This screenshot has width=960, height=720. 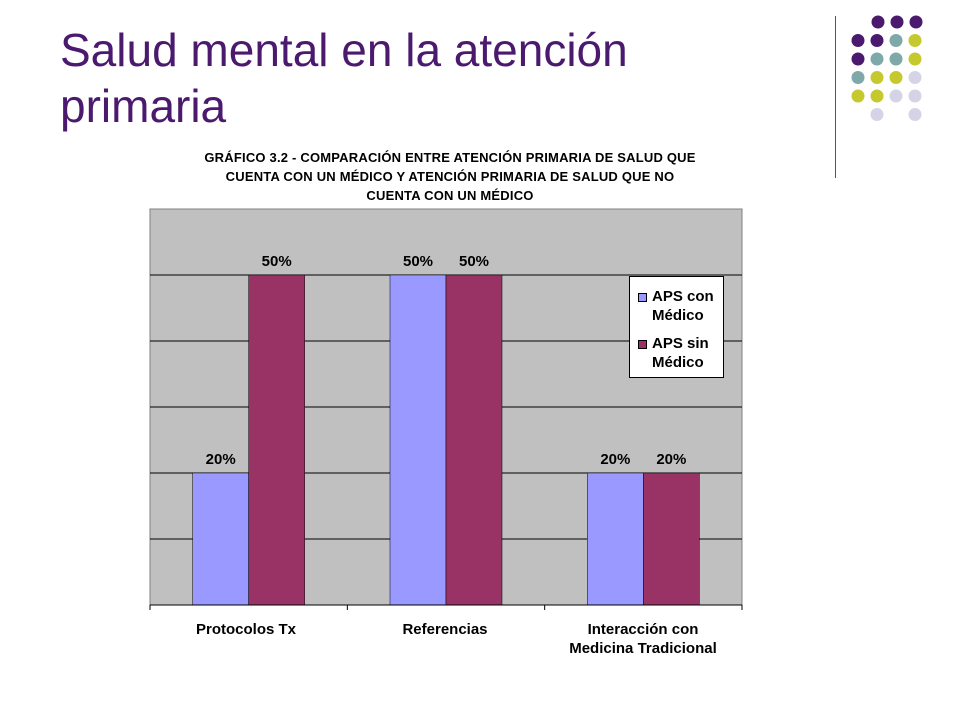 I want to click on legend-label-aps-con-medico: APS con Médico, so click(x=683, y=306).